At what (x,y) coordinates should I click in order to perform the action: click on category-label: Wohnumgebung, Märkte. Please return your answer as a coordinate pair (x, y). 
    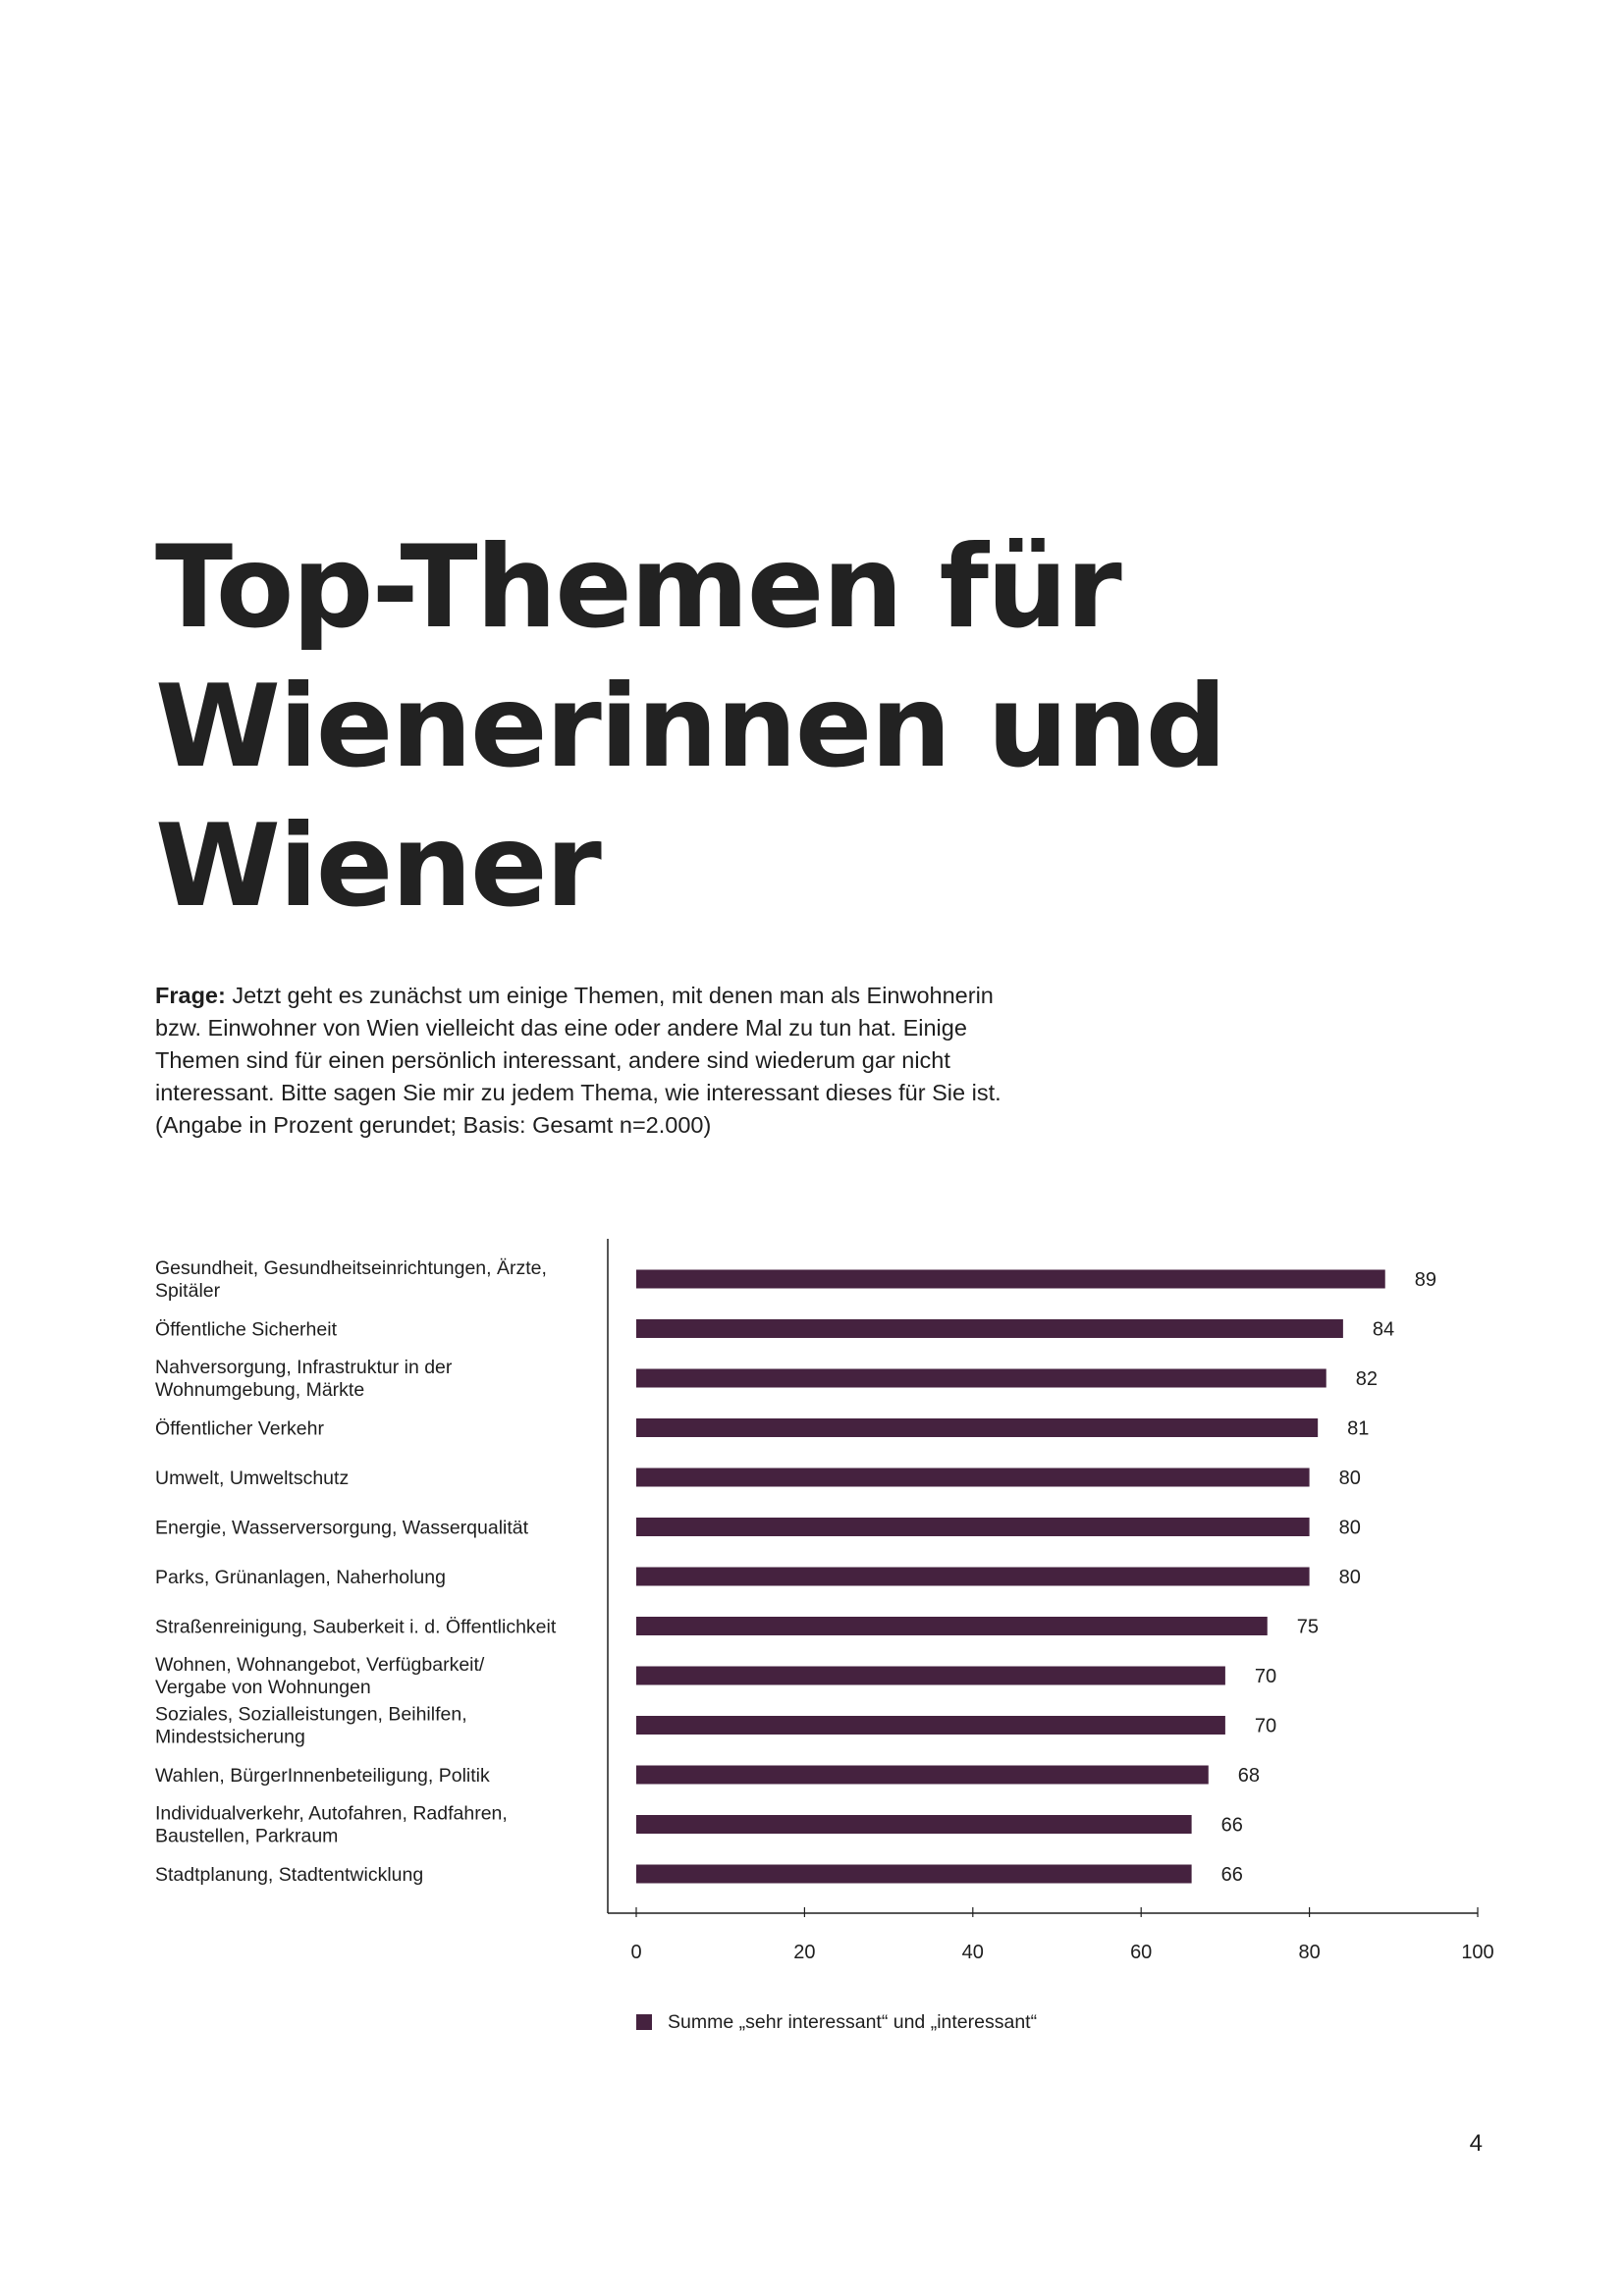
    Looking at the image, I should click on (259, 1390).